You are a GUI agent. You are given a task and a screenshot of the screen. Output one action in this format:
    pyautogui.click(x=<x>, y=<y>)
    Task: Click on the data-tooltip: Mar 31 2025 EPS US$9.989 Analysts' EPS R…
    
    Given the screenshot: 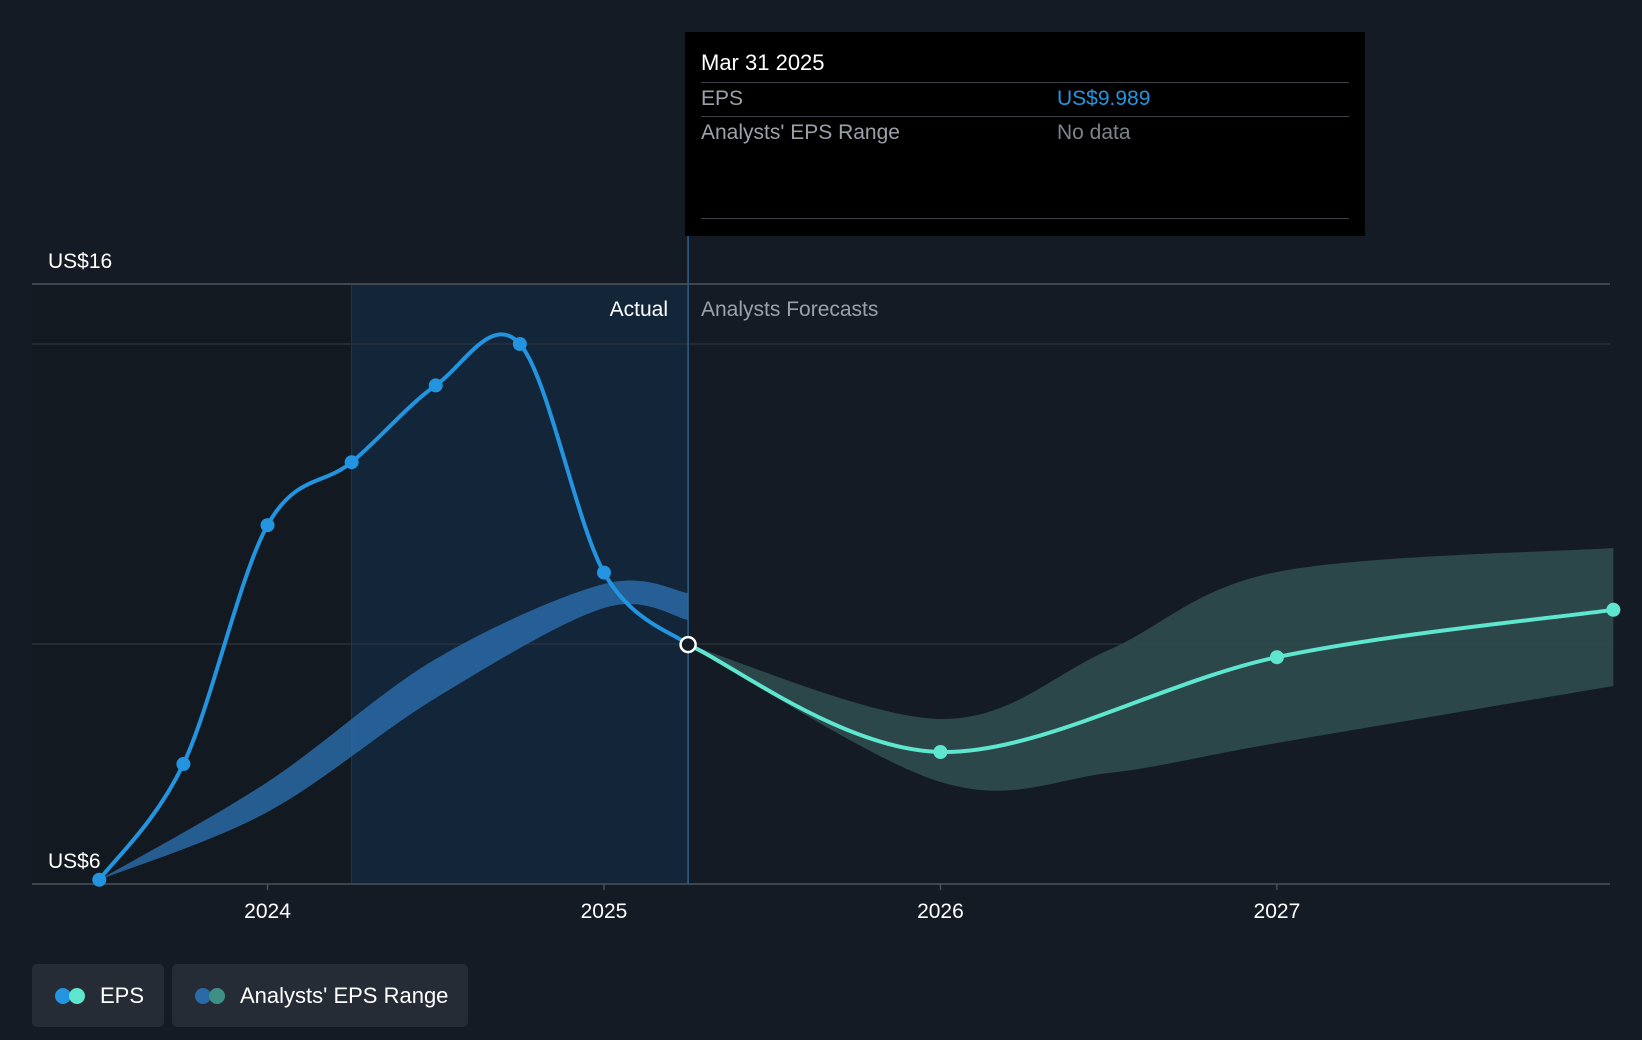 What is the action you would take?
    pyautogui.click(x=1025, y=134)
    